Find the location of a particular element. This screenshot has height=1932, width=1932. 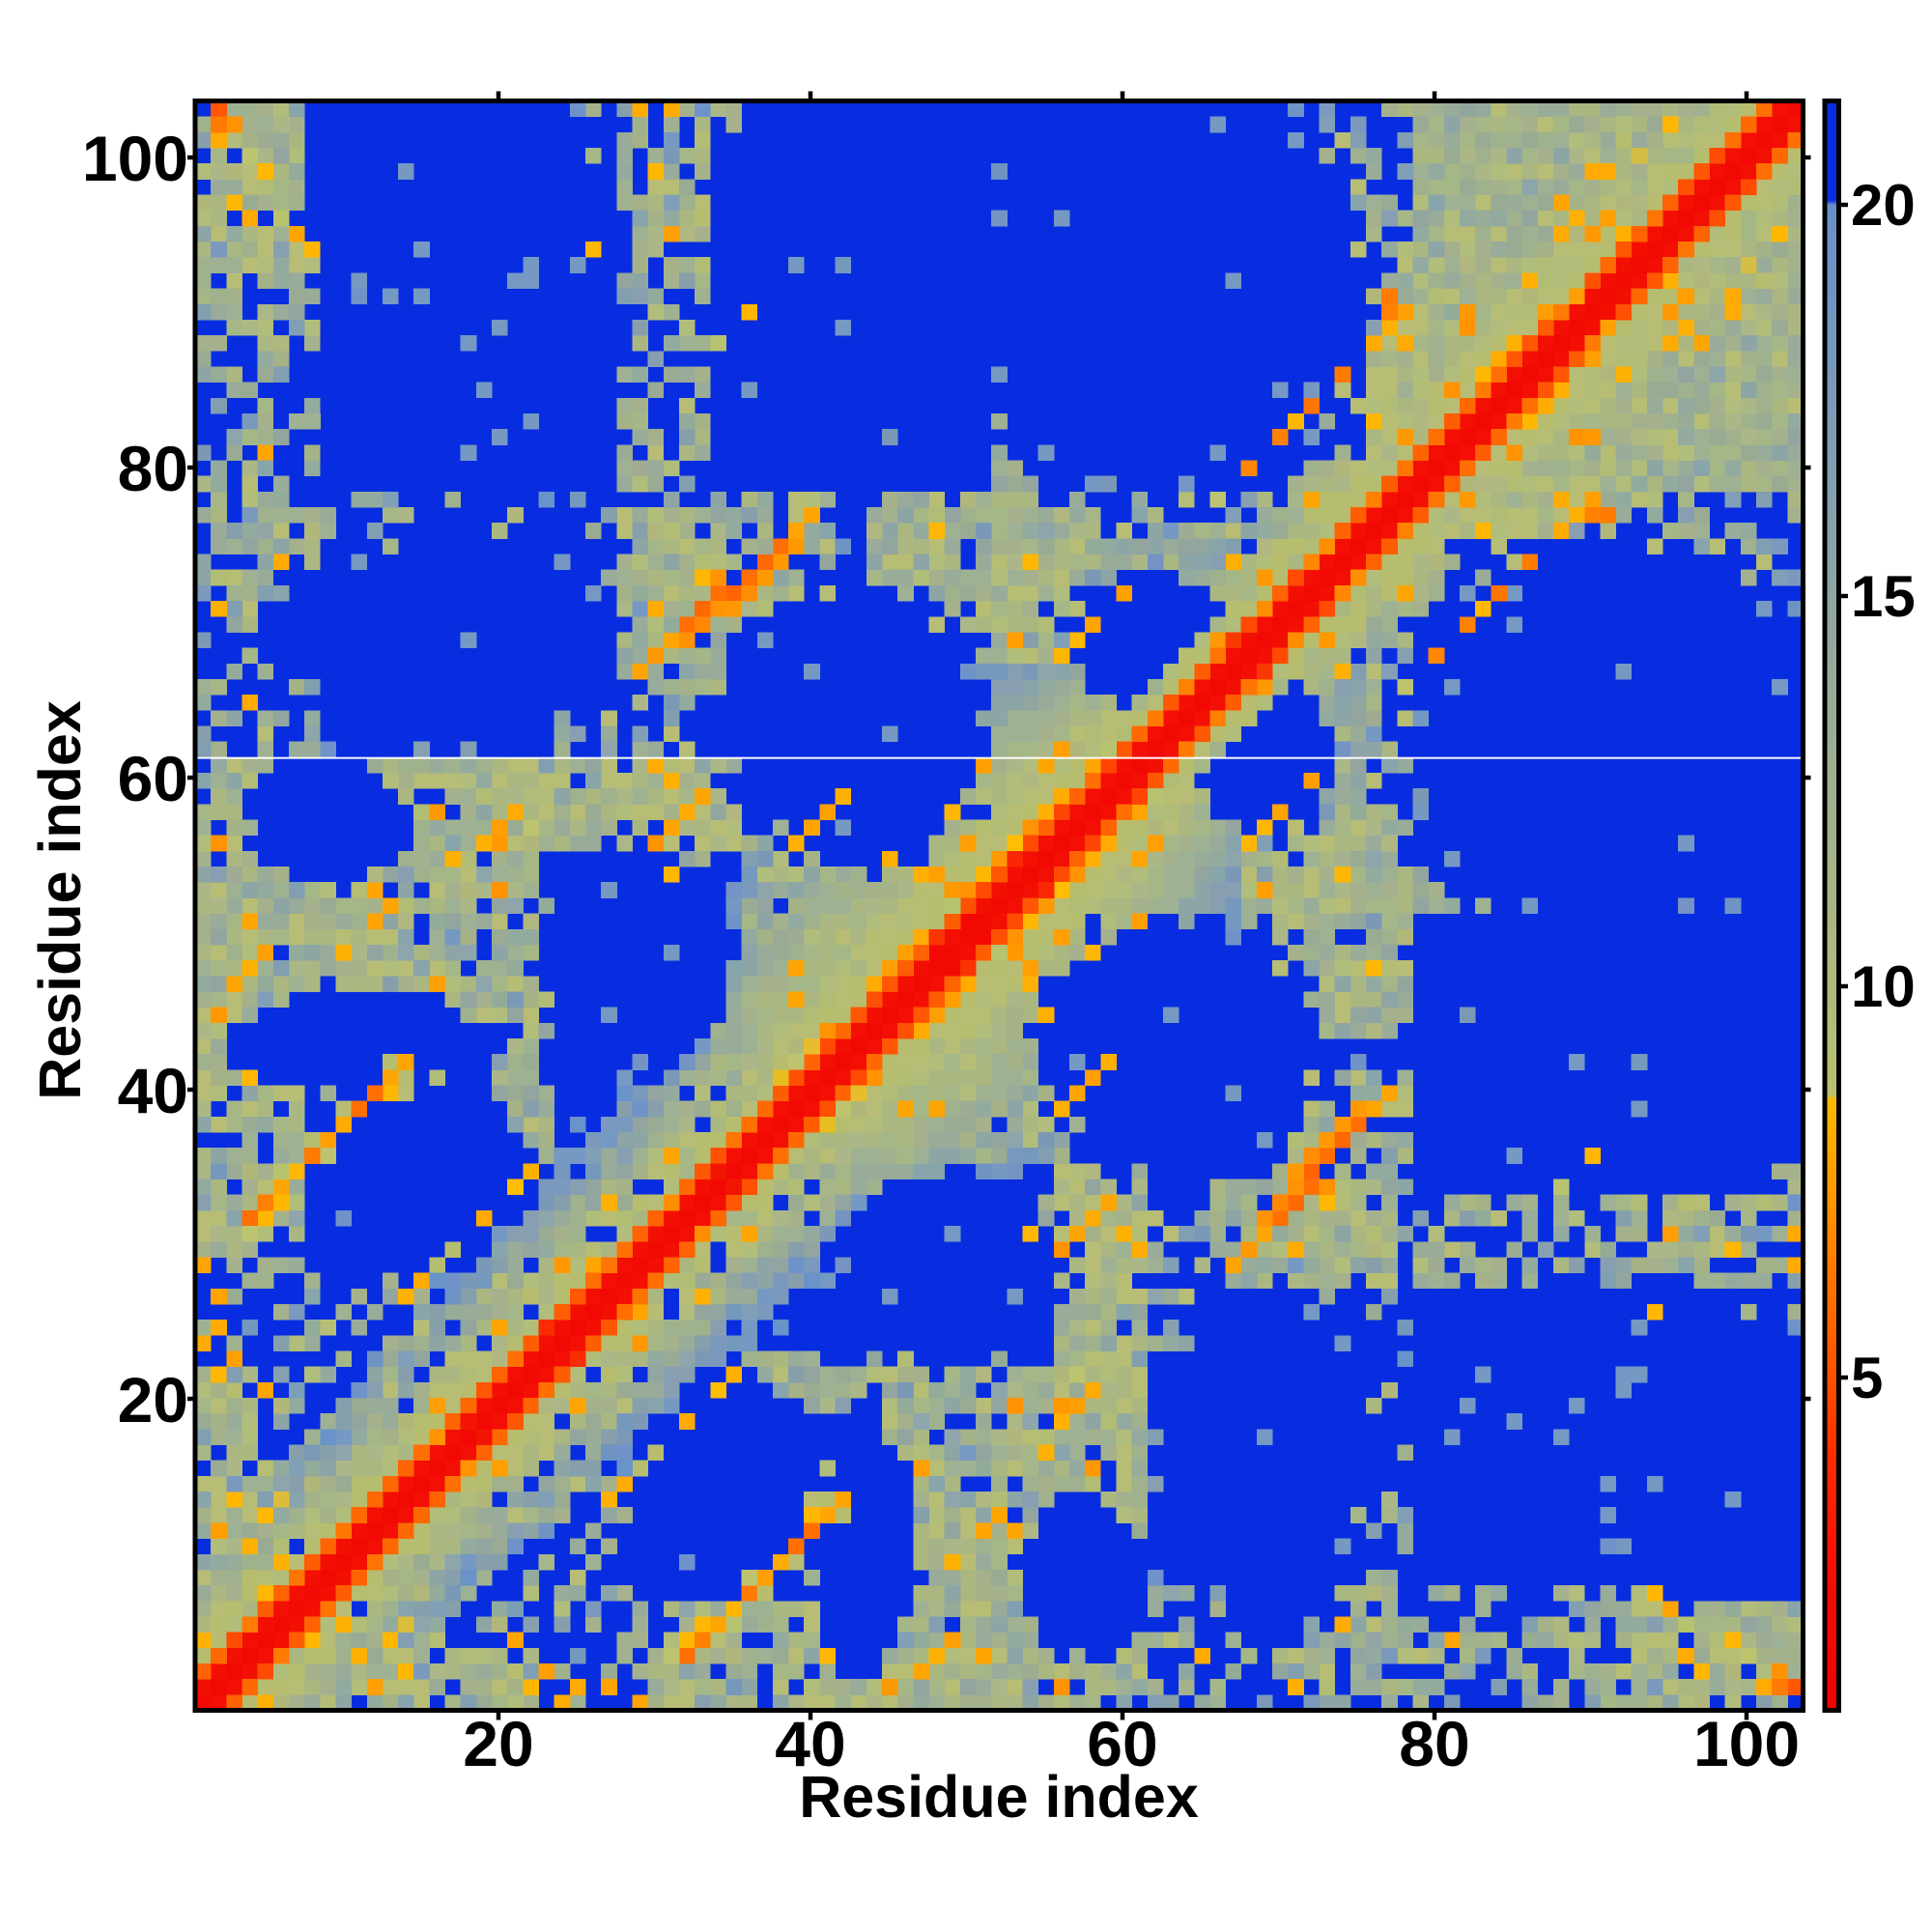

svg-text: 10 is located at coordinates (1883, 986).